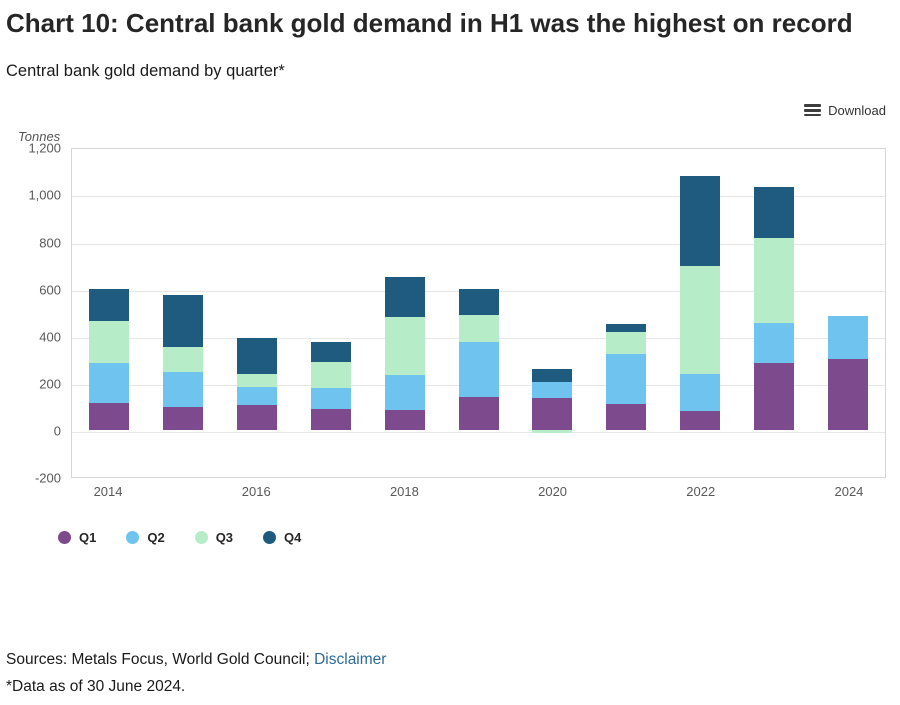  Describe the element at coordinates (552, 414) in the screenshot. I see `bar-segment-q1-2020` at that location.